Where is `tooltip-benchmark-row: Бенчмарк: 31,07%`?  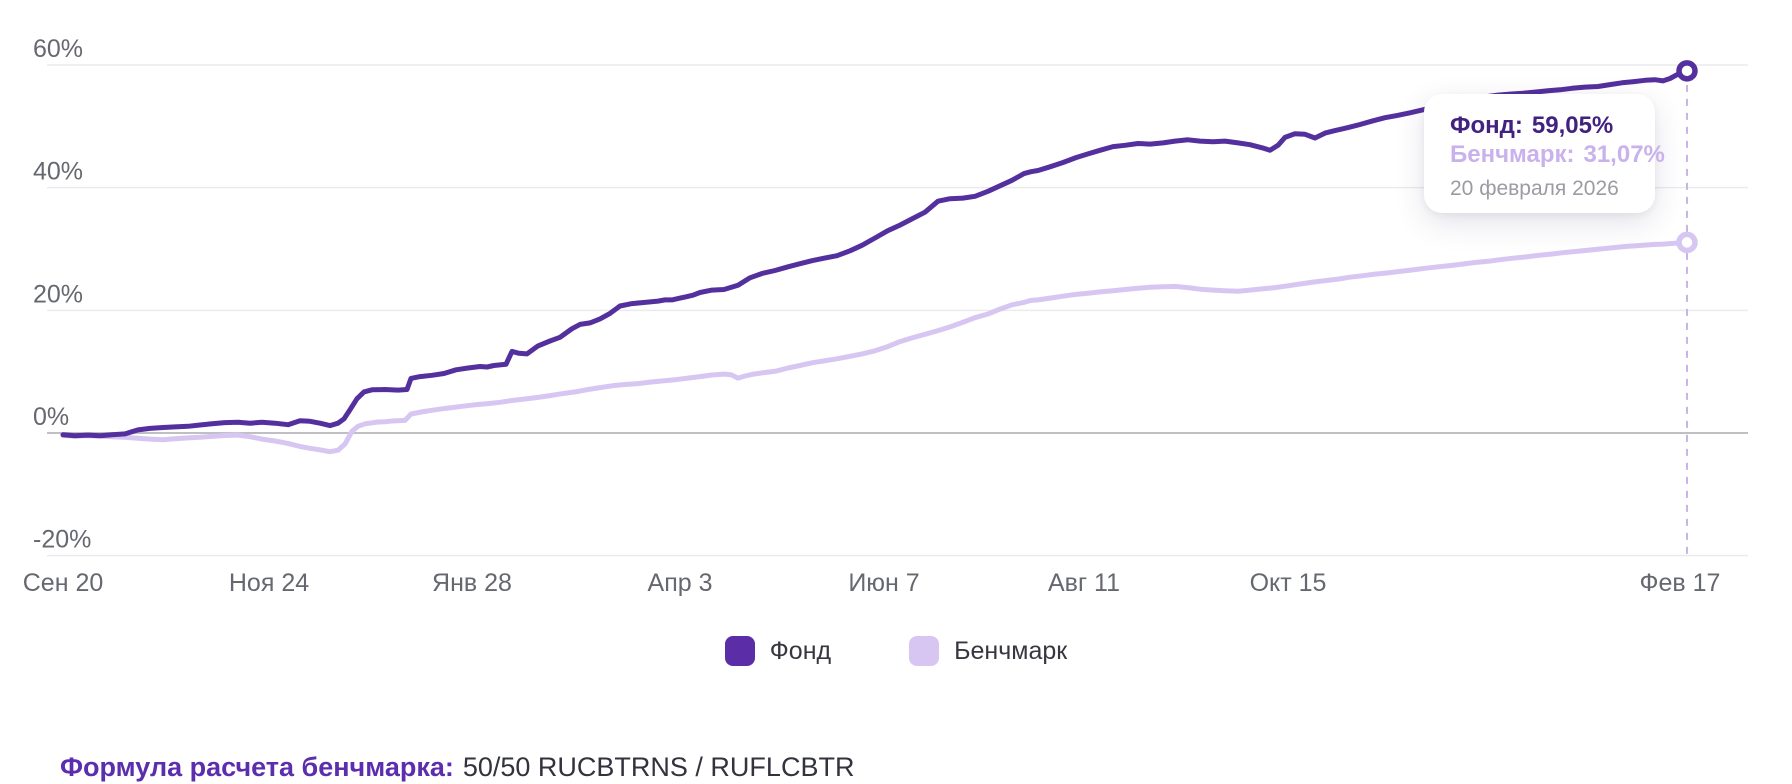
tooltip-benchmark-row: Бенчмарк: 31,07% is located at coordinates (1557, 154).